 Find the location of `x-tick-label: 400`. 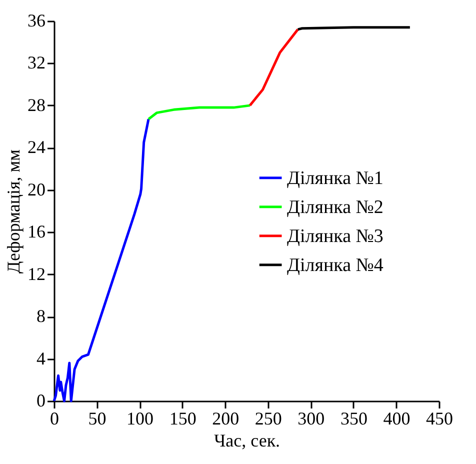

x-tick-label: 400 is located at coordinates (396, 418).